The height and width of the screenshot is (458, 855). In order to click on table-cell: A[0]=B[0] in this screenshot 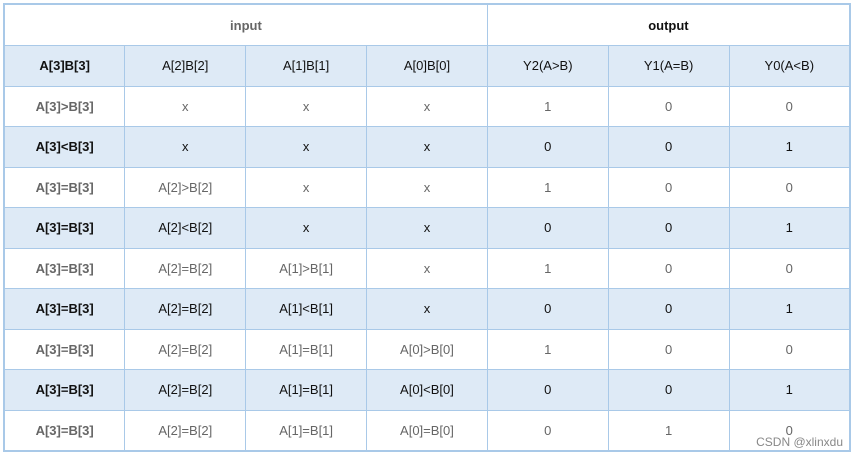, I will do `click(427, 430)`.